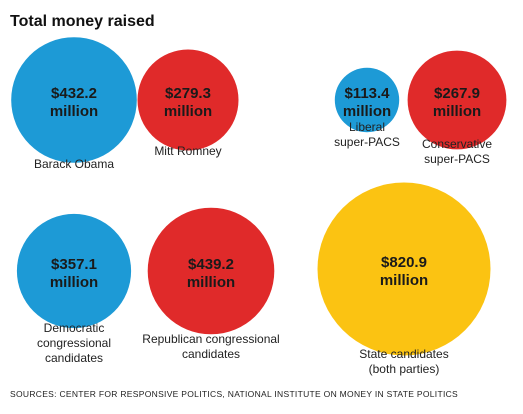  I want to click on bubble-label: (both parties), so click(404, 369).